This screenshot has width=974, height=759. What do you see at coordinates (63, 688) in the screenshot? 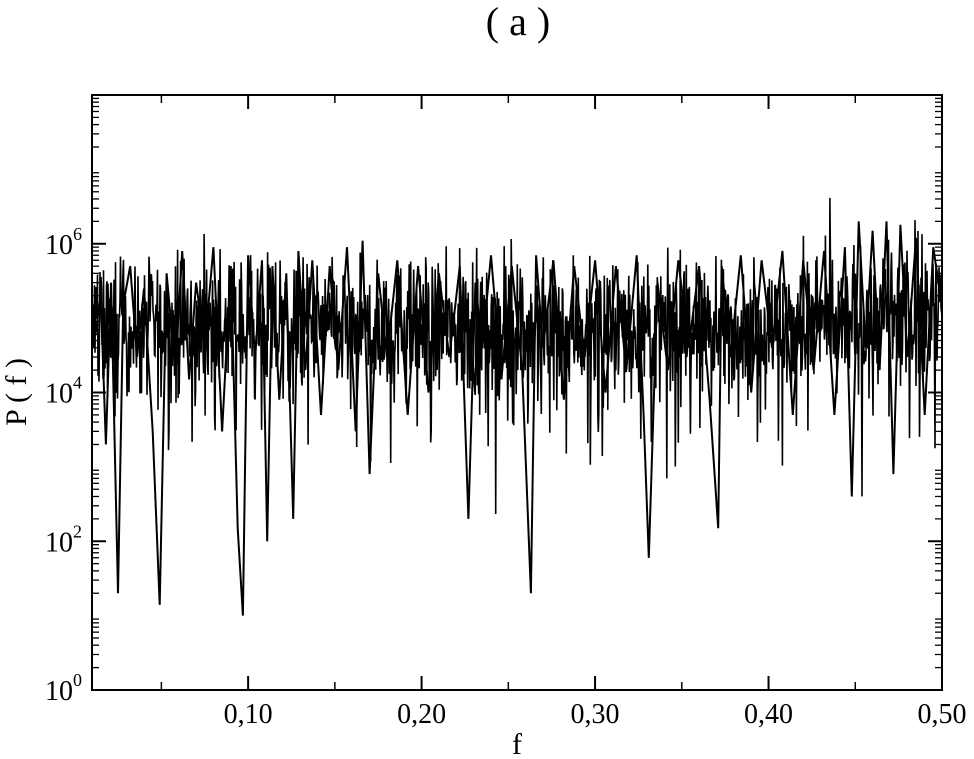
I see `y-tick-label: 10⁰` at bounding box center [63, 688].